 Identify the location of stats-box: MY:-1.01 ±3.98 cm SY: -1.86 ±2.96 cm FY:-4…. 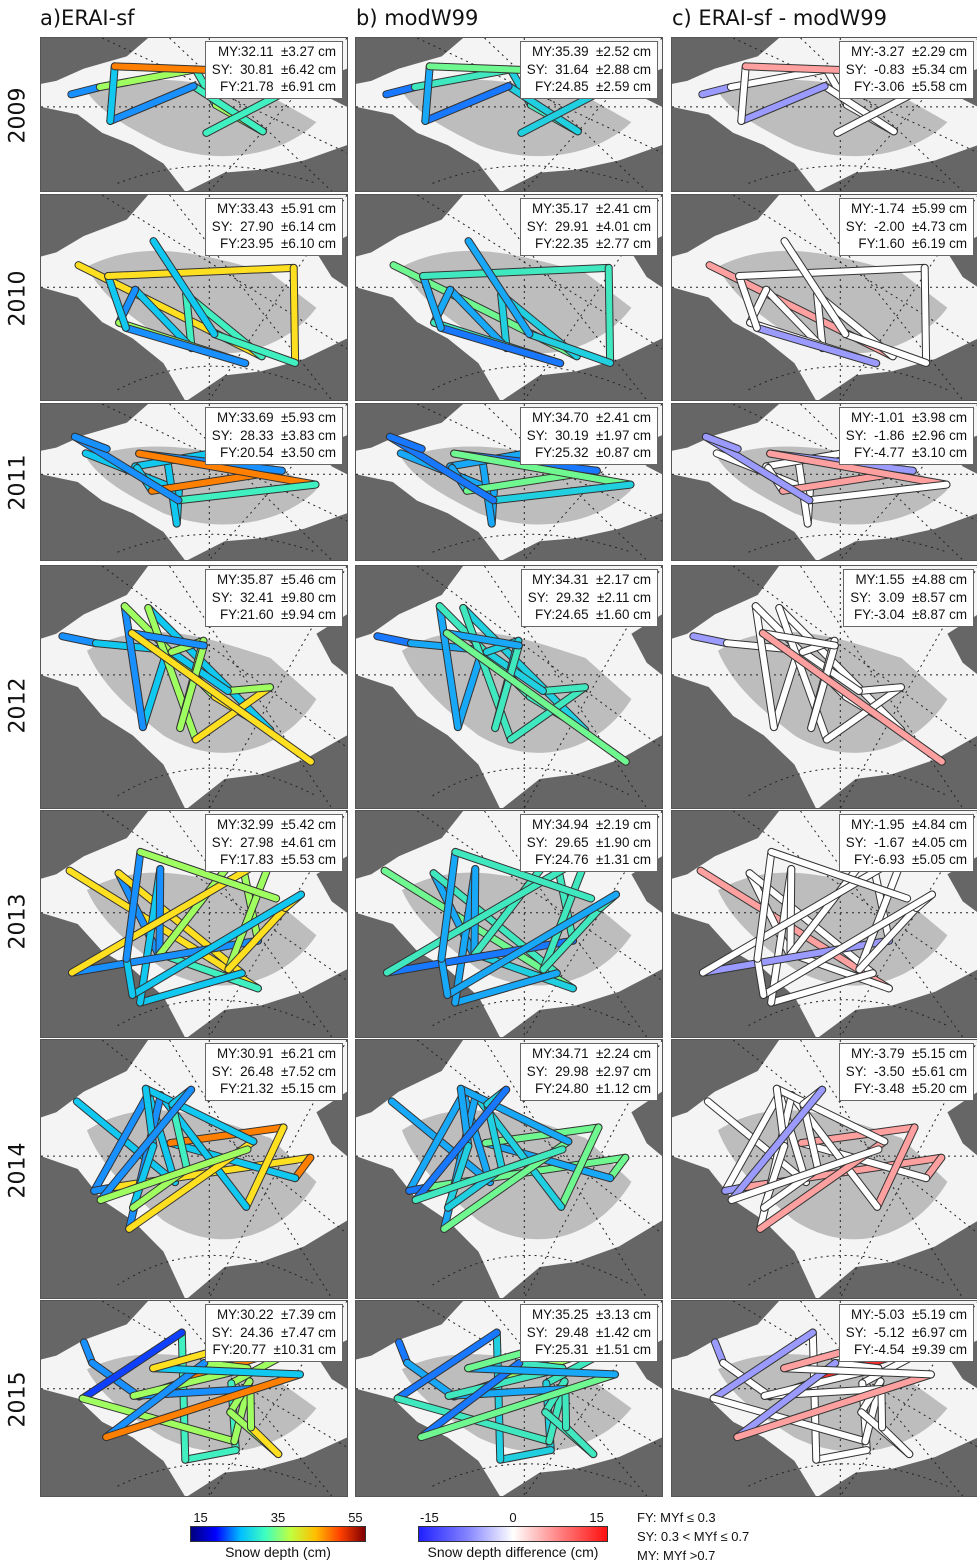
(906, 436).